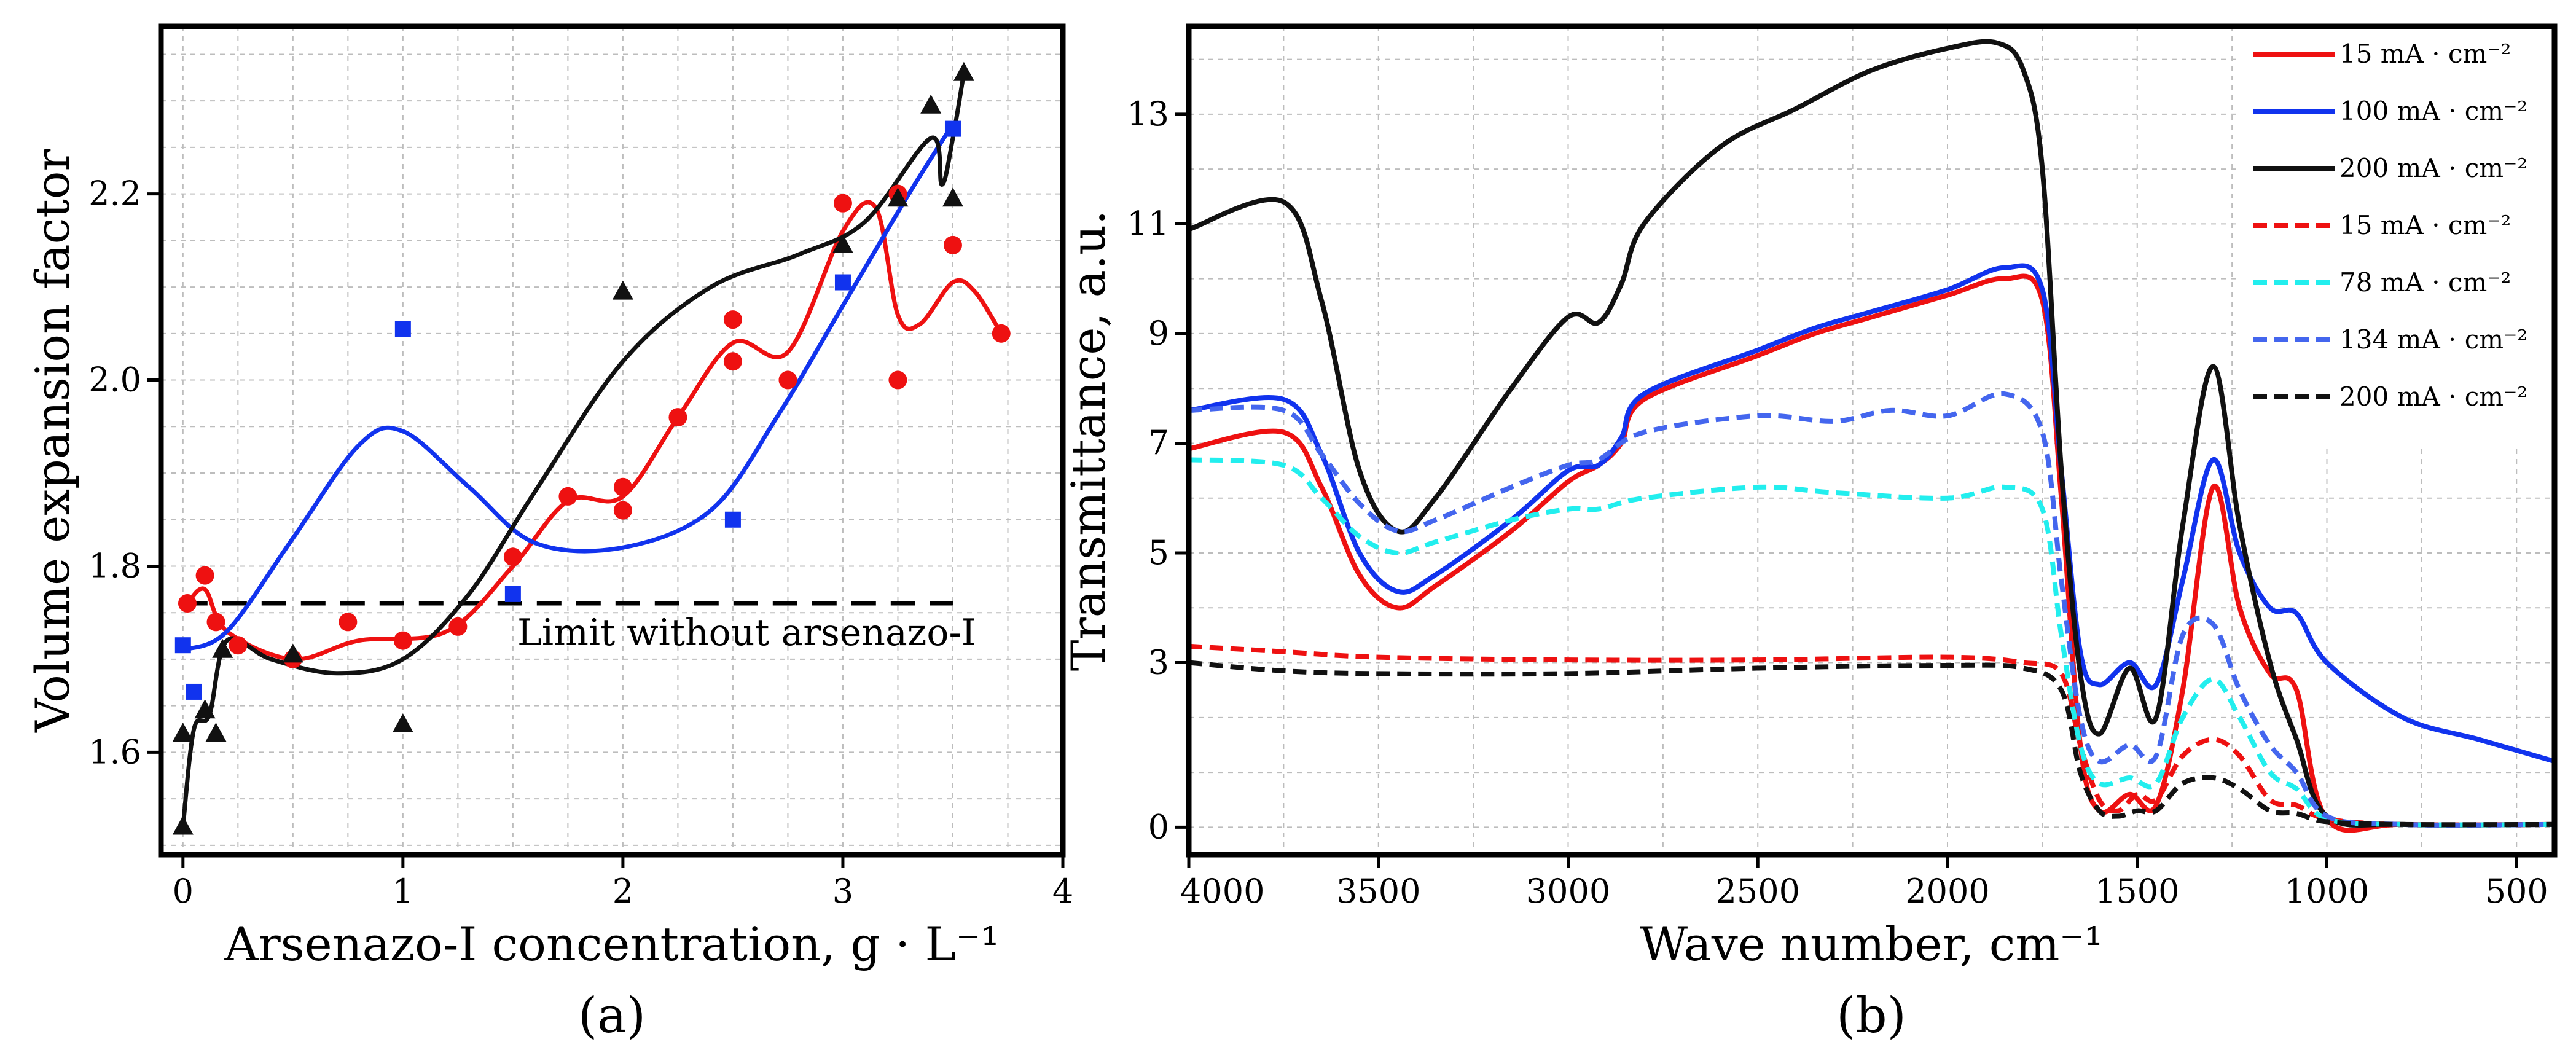 This screenshot has height=1058, width=2576. Describe the element at coordinates (2516, 891) in the screenshot. I see `panel-b-x-tick-label: 500` at that location.